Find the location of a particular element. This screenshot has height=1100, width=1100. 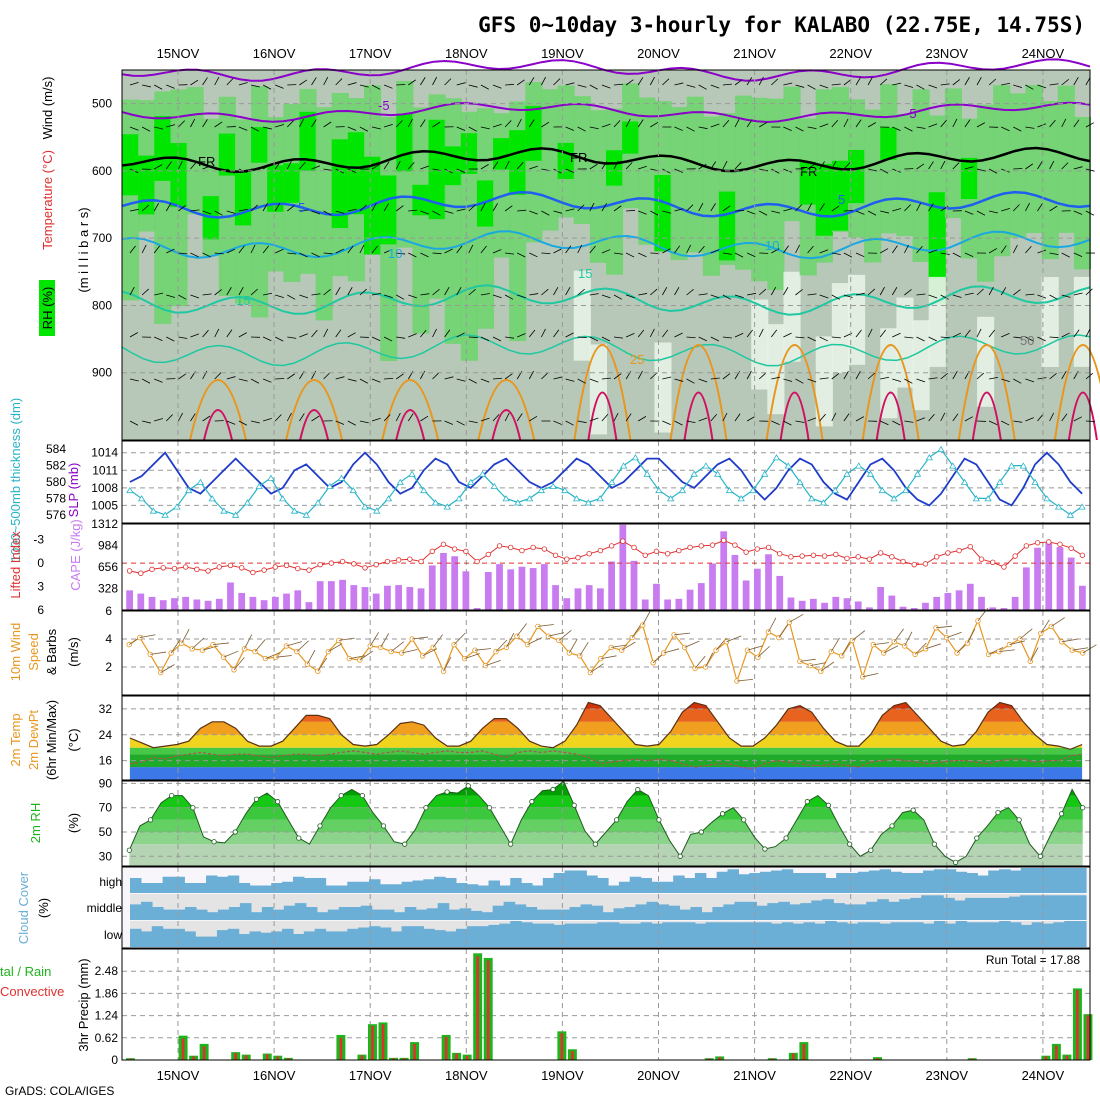

wind-tick: 2 is located at coordinates (108, 667).